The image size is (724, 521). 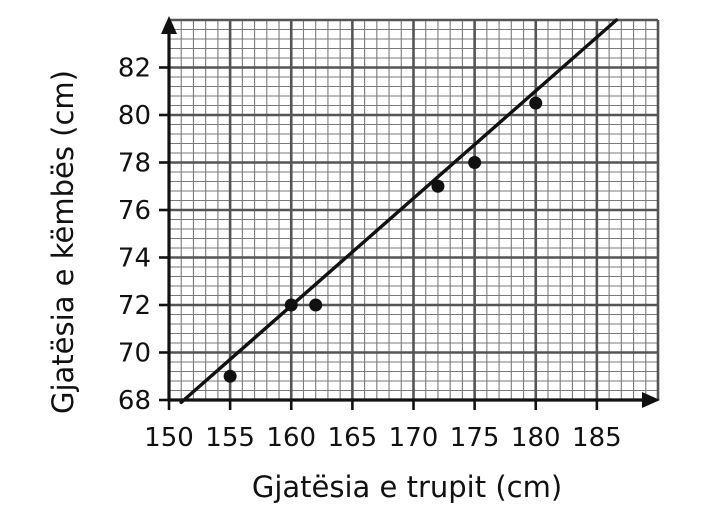 What do you see at coordinates (291, 438) in the screenshot?
I see `x-tick-label: 160` at bounding box center [291, 438].